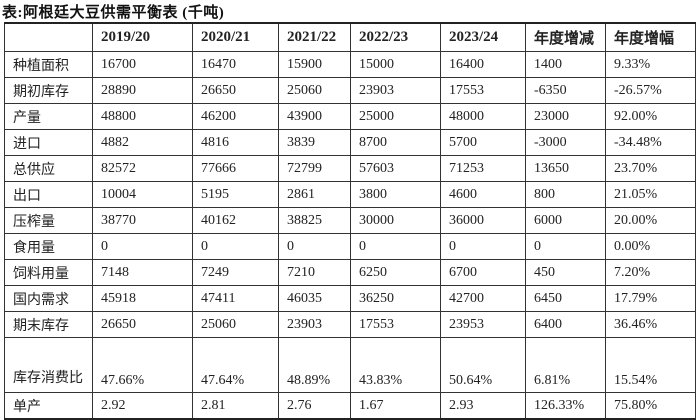 Image resolution: width=700 pixels, height=420 pixels. Describe the element at coordinates (650, 37) in the screenshot. I see `column-header: 年度增幅` at that location.